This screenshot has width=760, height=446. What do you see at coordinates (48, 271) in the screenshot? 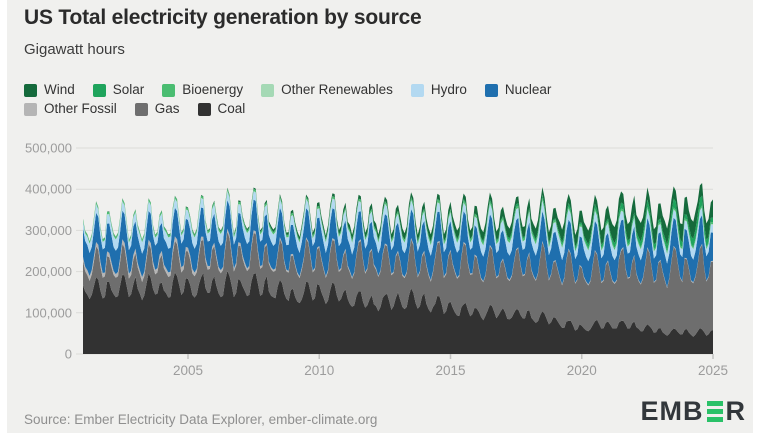
I see `y-axis-tick-label: 200,000` at bounding box center [48, 271].